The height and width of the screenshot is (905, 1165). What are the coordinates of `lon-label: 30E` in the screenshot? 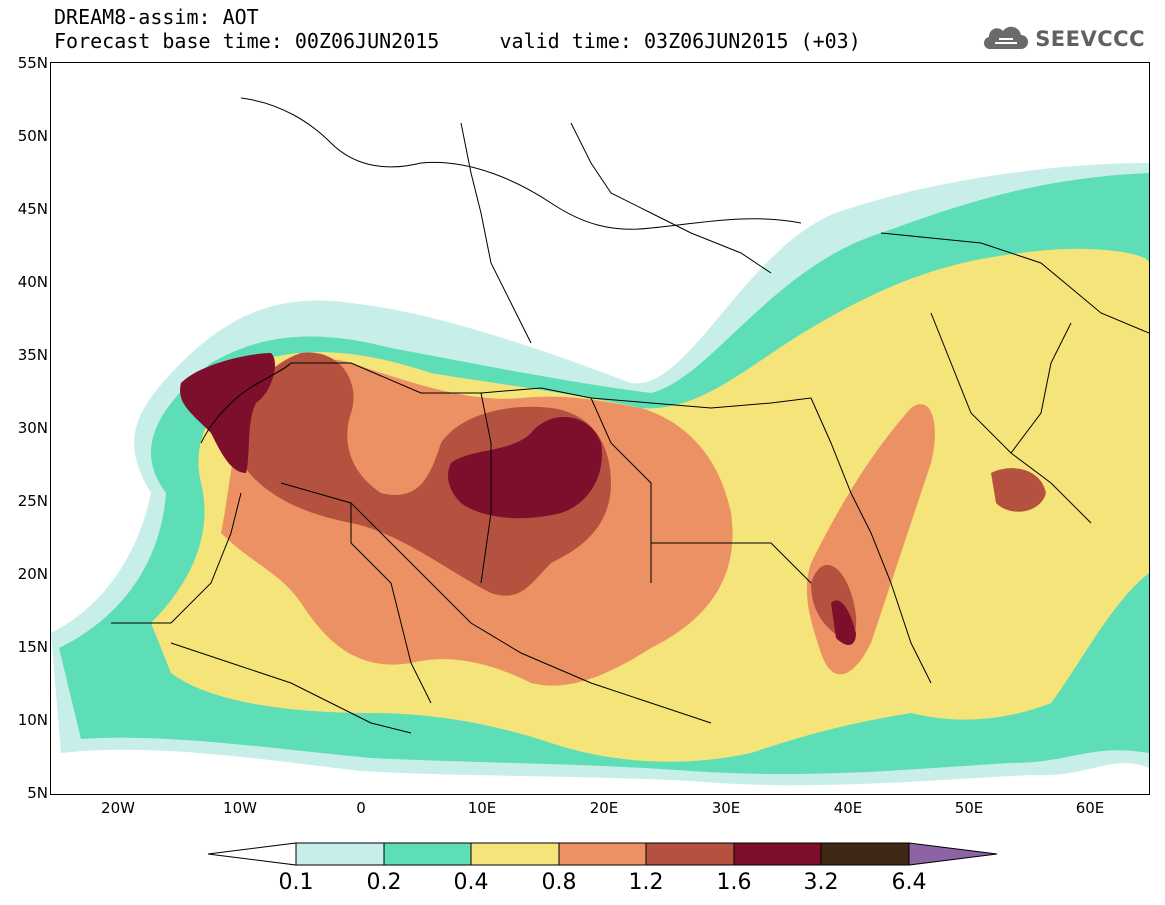 It's located at (726, 808).